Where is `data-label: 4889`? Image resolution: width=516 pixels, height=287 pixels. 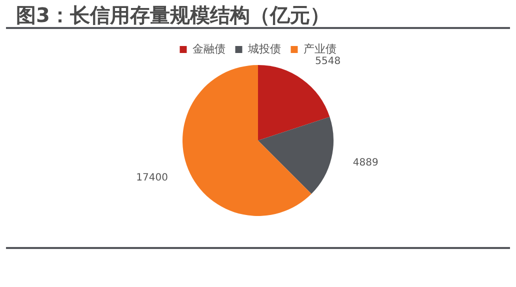 data-label: 4889 is located at coordinates (365, 163).